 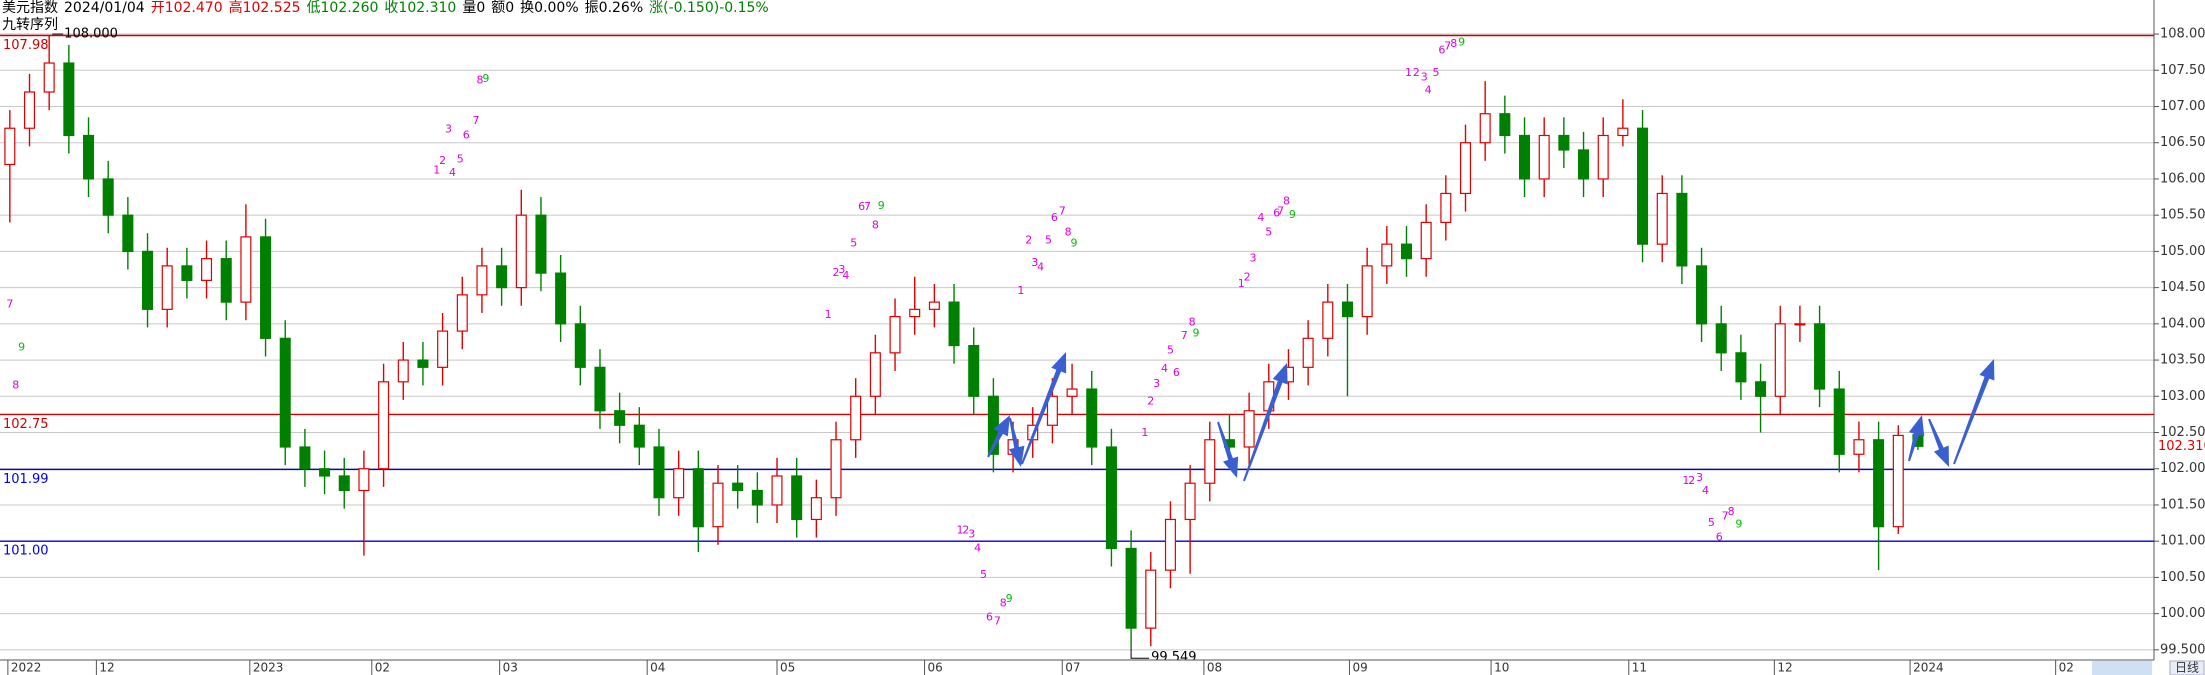 What do you see at coordinates (265, 8) in the screenshot?
I see `header-item: 高102.525` at bounding box center [265, 8].